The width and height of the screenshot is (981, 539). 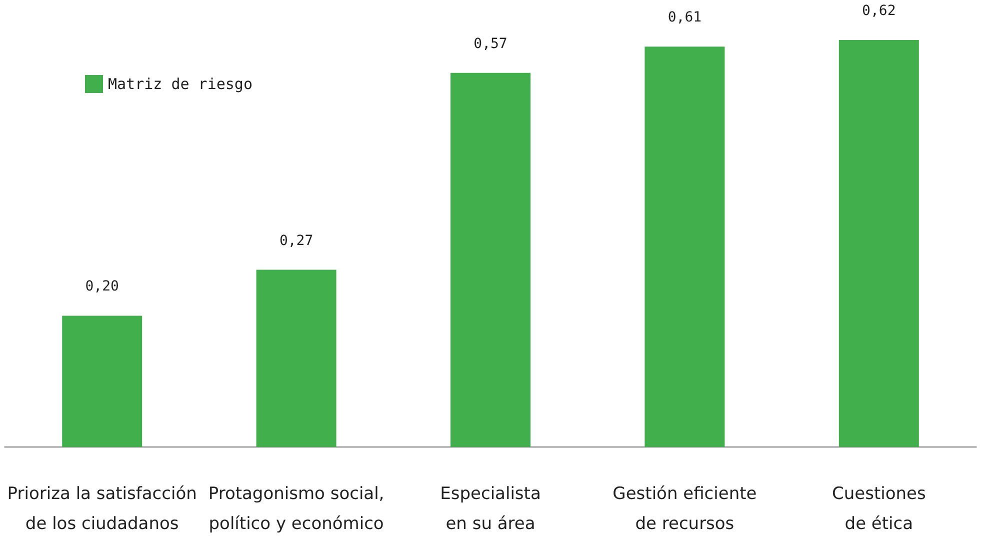 I want to click on data-label: 0,20, so click(x=102, y=286).